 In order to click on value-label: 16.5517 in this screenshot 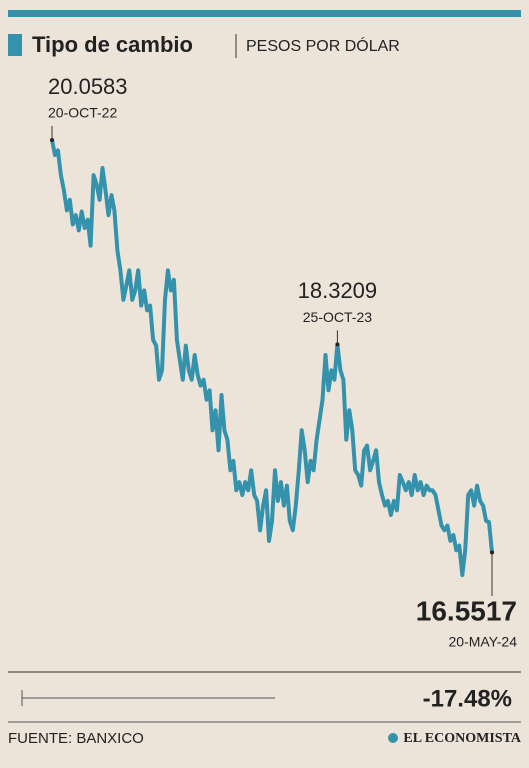, I will do `click(466, 610)`.